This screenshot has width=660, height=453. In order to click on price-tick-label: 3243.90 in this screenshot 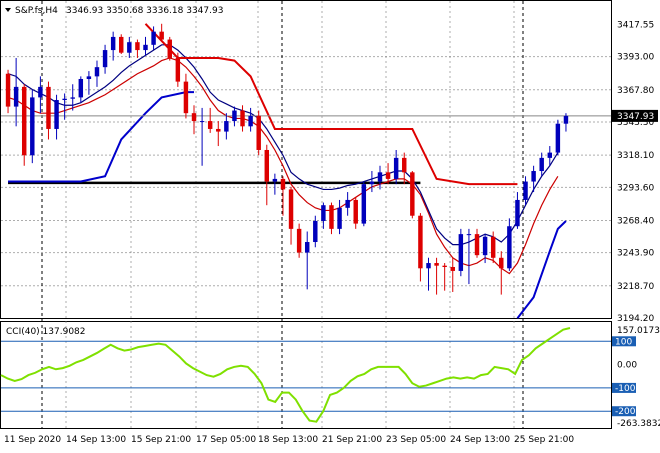, I will do `click(635, 254)`.